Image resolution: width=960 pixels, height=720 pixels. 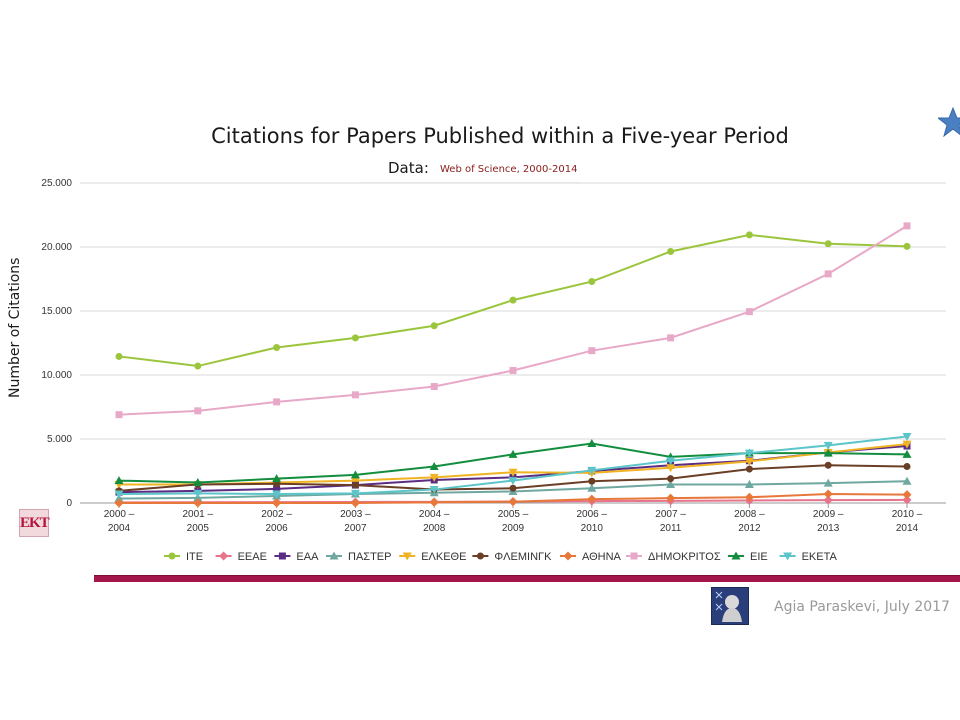 I want to click on legend-label: ΙΤΕ, so click(x=194, y=557).